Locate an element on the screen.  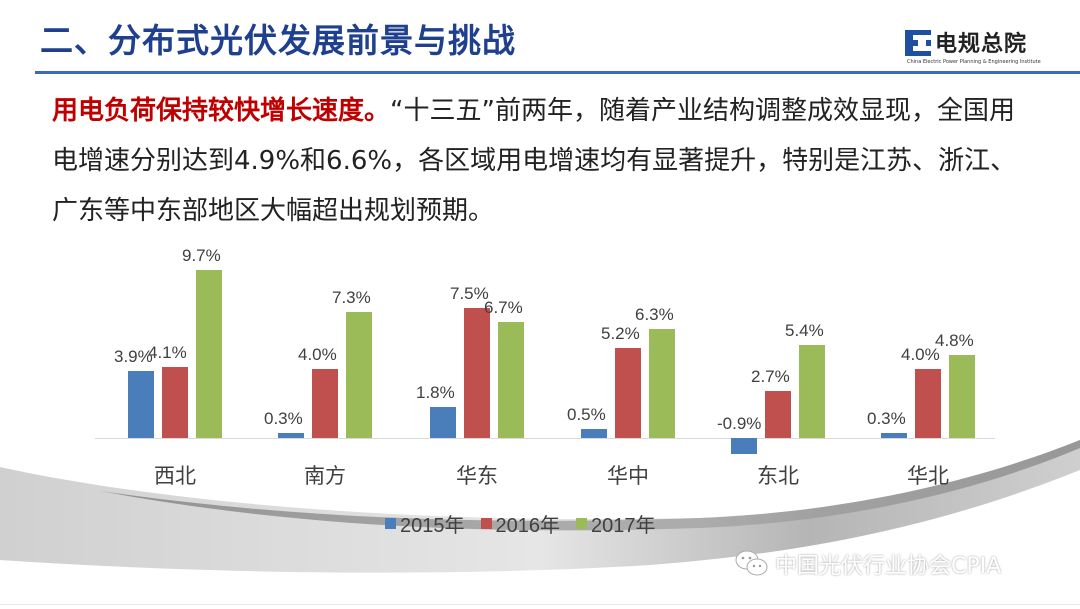
data-label: 4.1% is located at coordinates (167, 353).